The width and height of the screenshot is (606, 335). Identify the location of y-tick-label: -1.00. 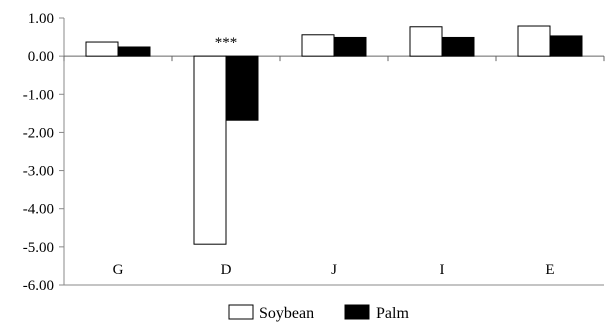
(38, 95).